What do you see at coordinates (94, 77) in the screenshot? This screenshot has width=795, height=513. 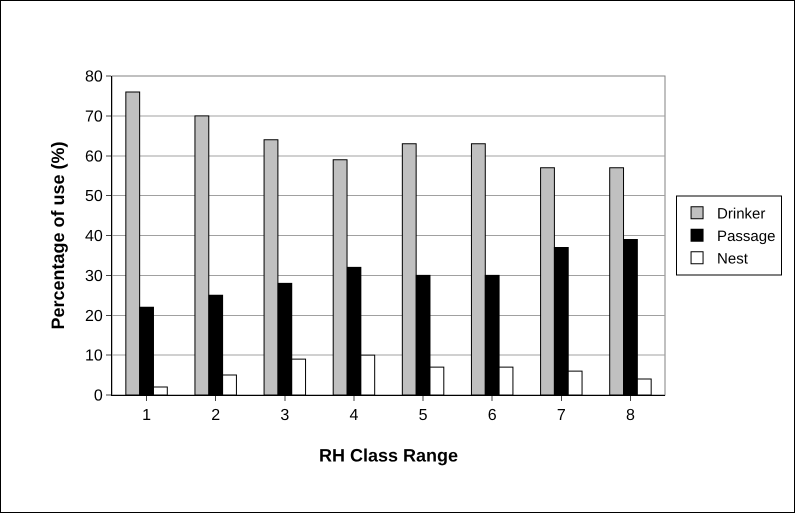 I see `y-tick-label: 80` at bounding box center [94, 77].